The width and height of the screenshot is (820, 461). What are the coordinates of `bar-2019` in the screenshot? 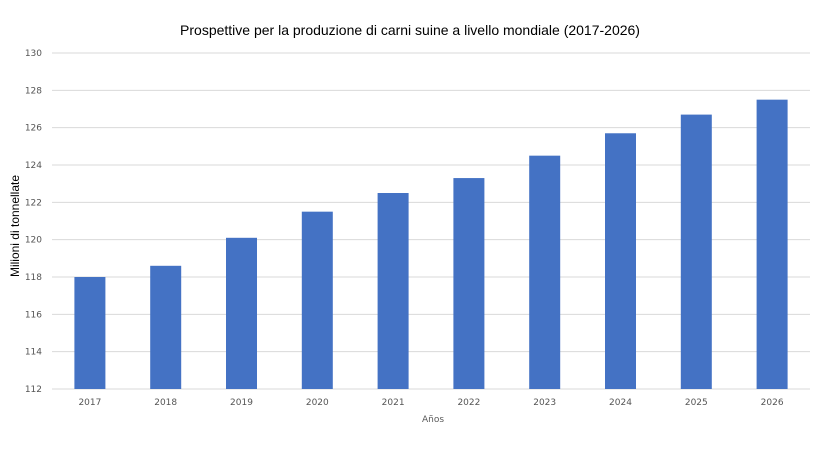 It's located at (241, 313).